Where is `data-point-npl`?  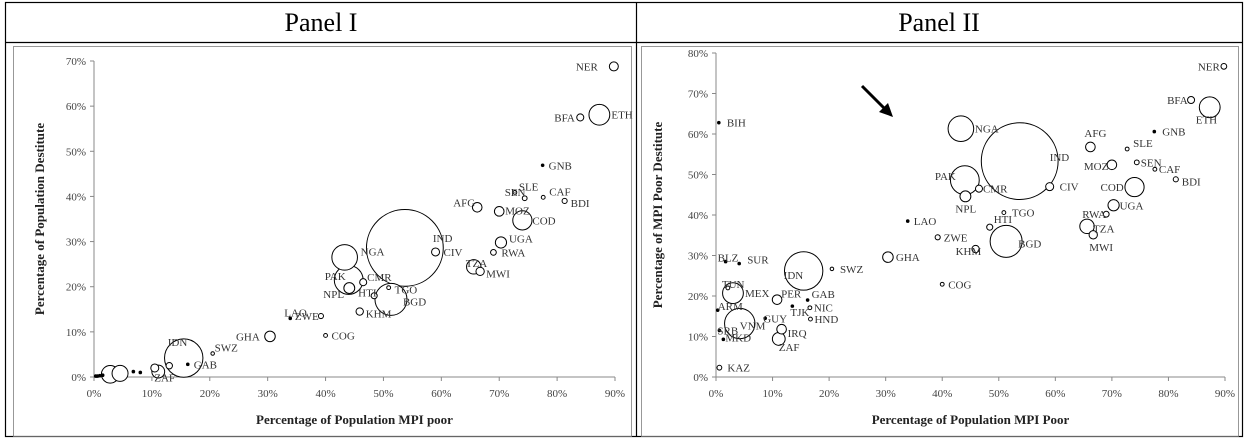 data-point-npl is located at coordinates (965, 196).